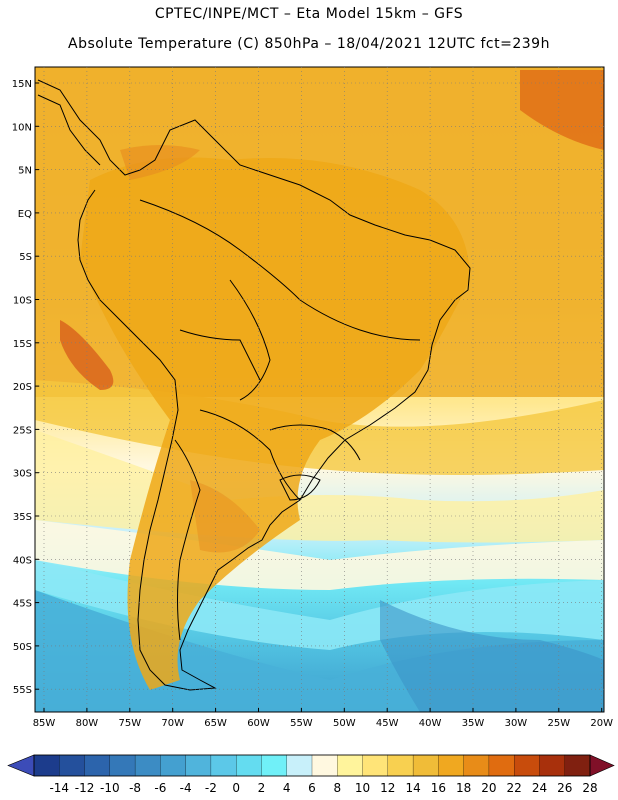 This screenshot has height=800, width=618. What do you see at coordinates (344, 723) in the screenshot?
I see `lon-label: 50W` at bounding box center [344, 723].